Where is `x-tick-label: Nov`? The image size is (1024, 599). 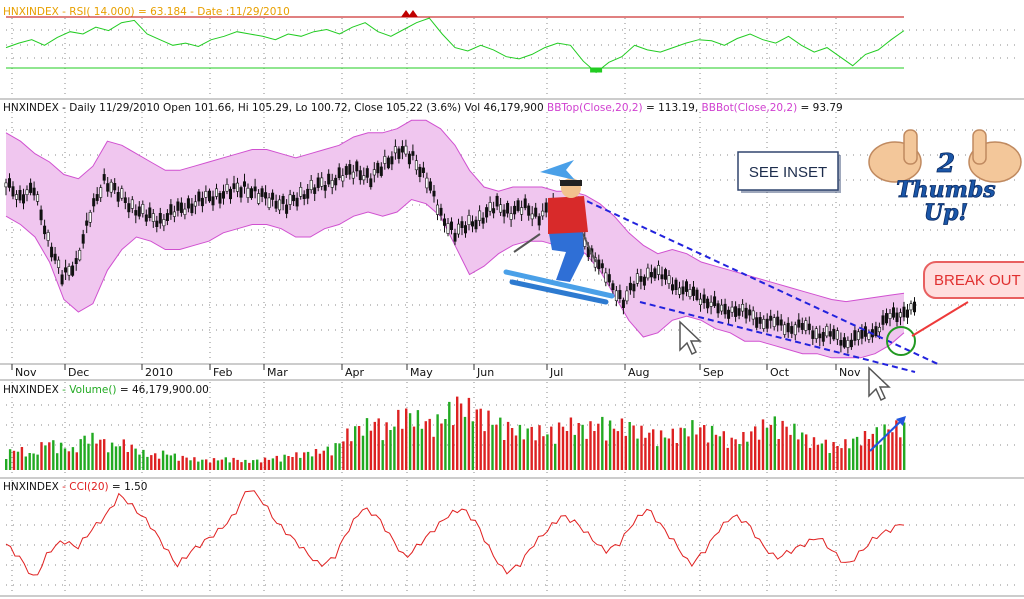
x-tick-label: Nov is located at coordinates (26, 372).